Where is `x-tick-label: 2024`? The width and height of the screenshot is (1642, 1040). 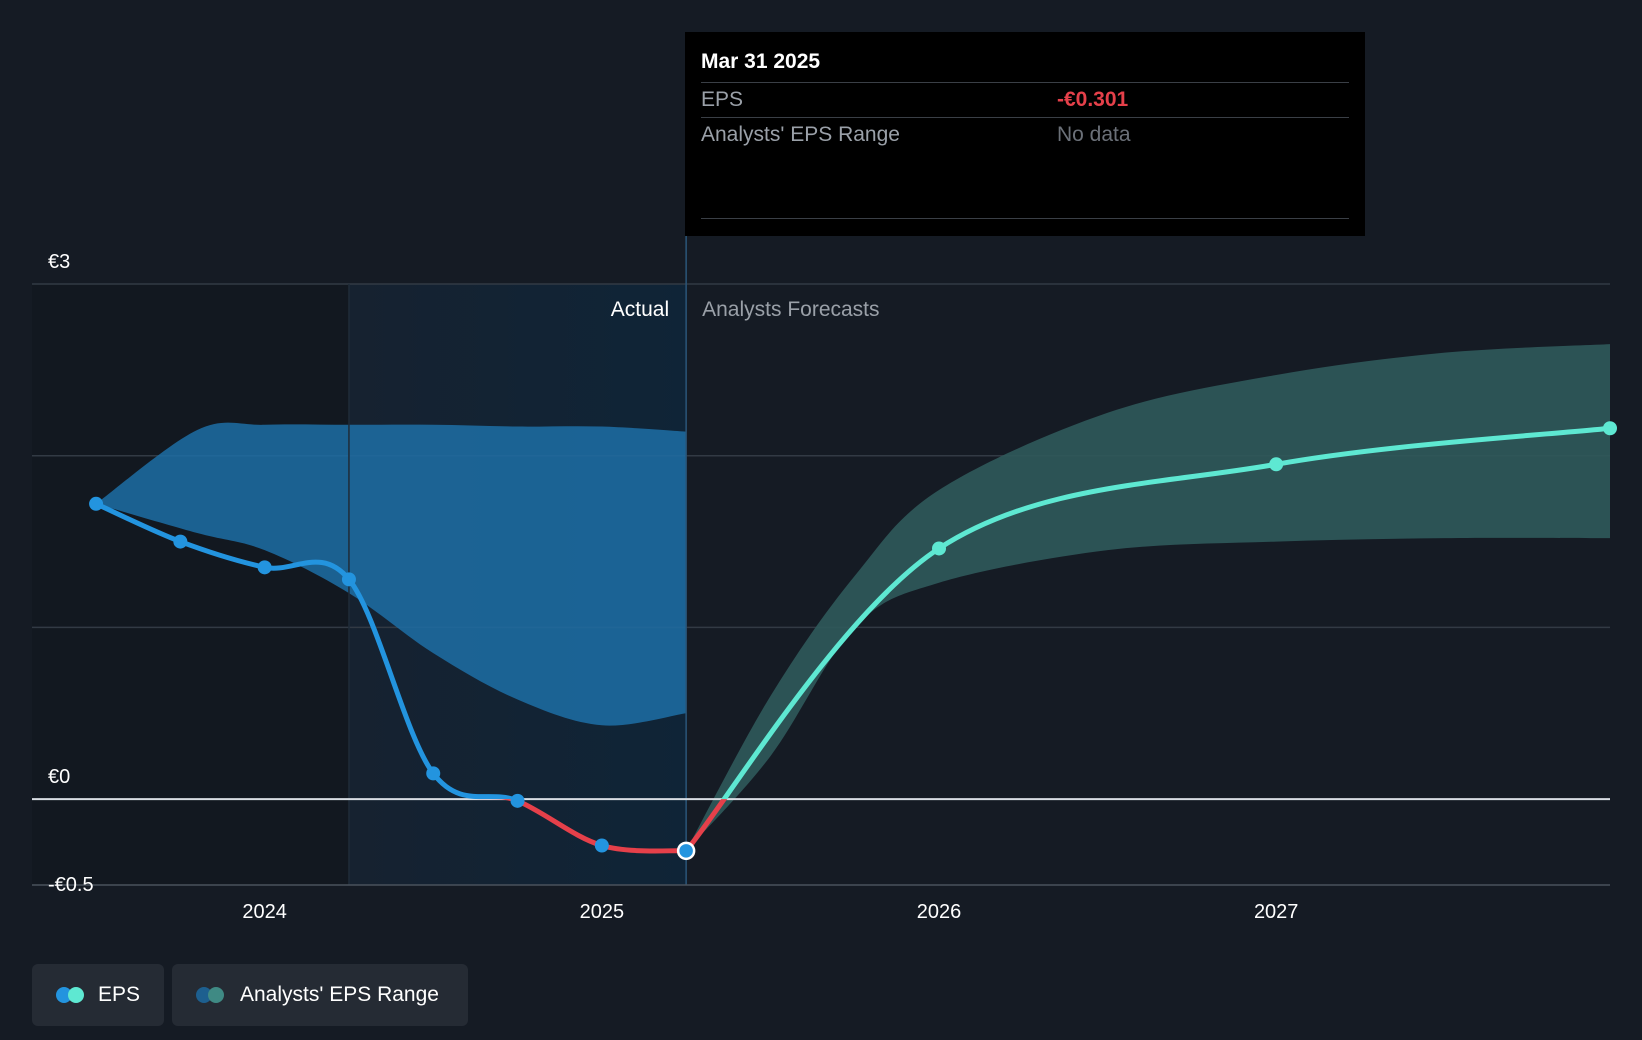 x-tick-label: 2024 is located at coordinates (264, 912).